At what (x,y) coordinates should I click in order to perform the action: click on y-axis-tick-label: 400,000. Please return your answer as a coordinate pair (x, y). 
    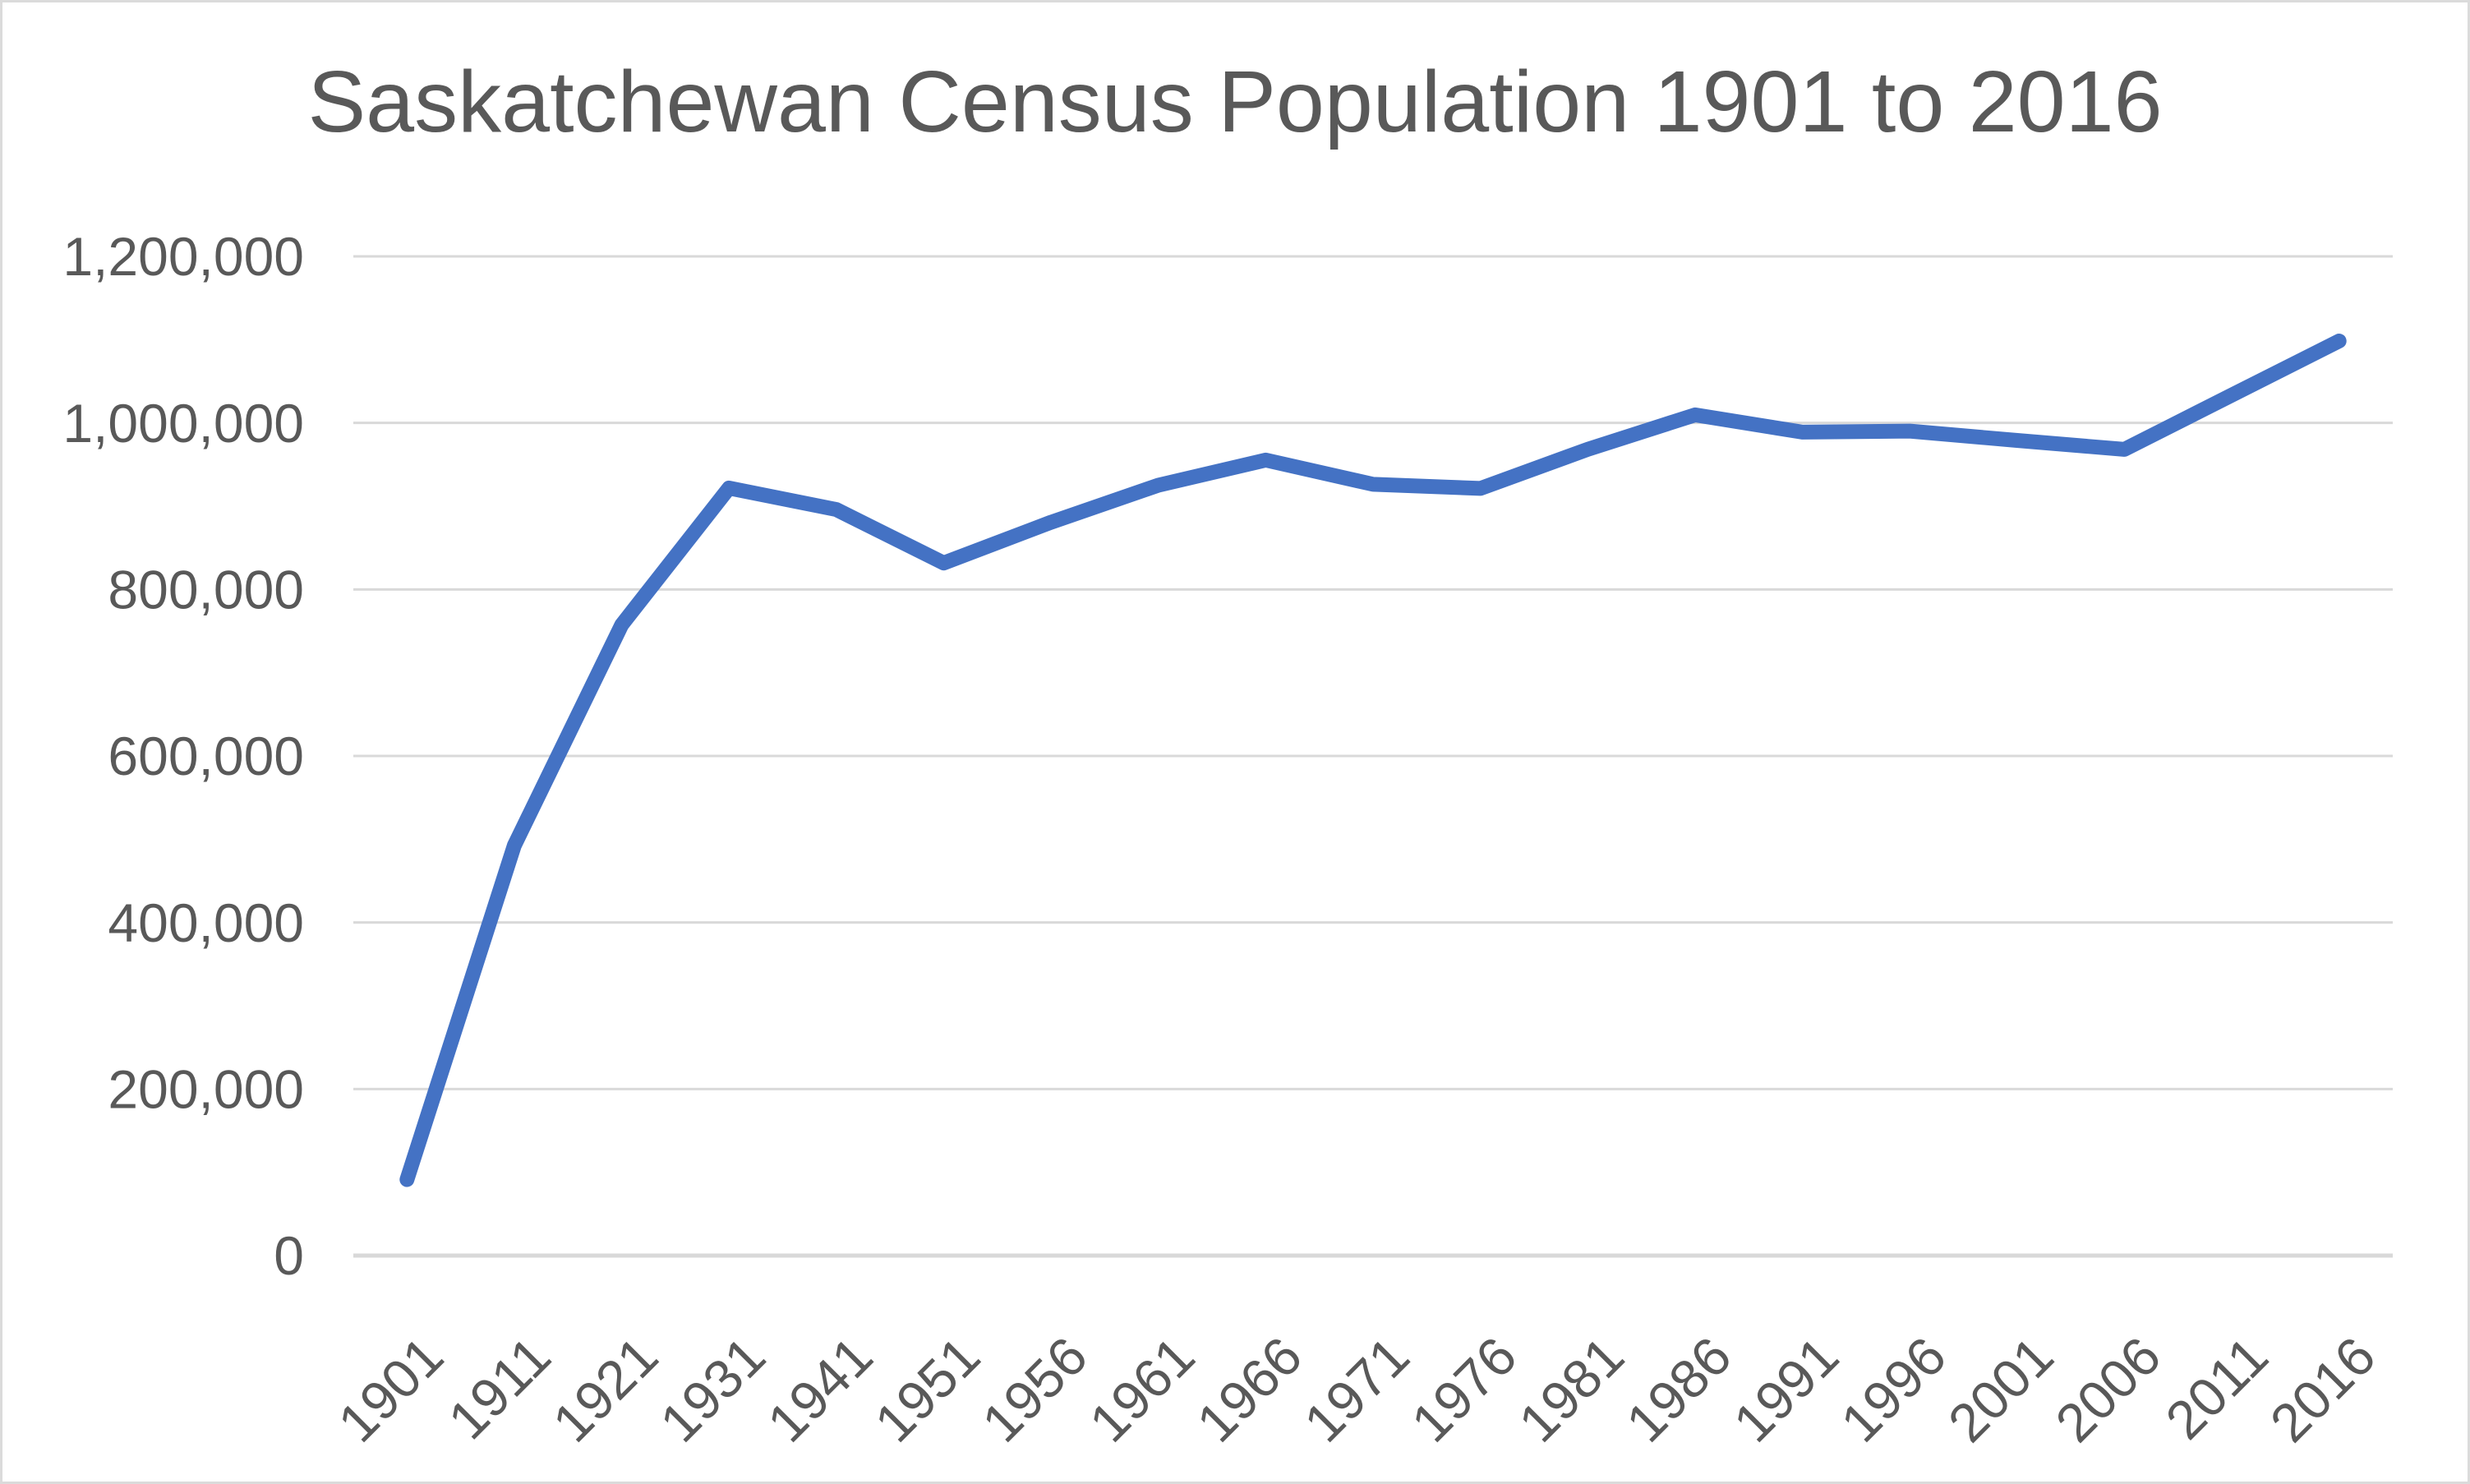
    Looking at the image, I should click on (206, 923).